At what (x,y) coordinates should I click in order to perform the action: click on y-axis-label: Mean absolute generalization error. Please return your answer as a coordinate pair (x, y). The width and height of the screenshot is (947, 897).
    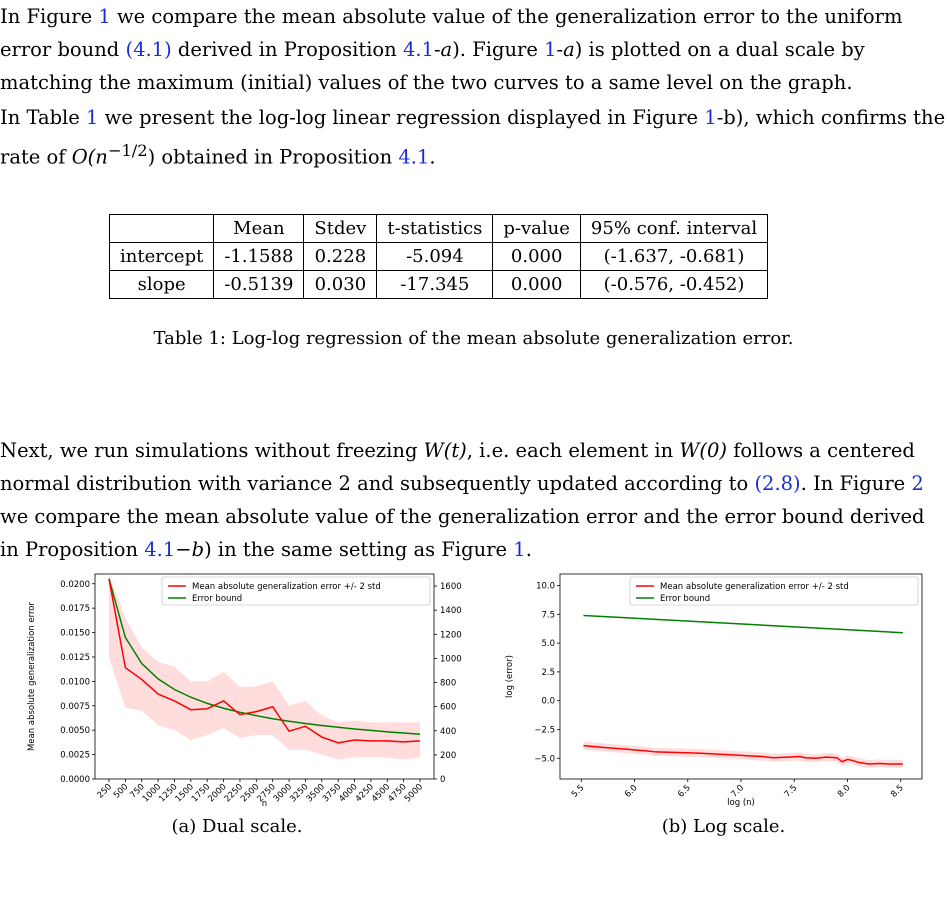
    Looking at the image, I should click on (32, 676).